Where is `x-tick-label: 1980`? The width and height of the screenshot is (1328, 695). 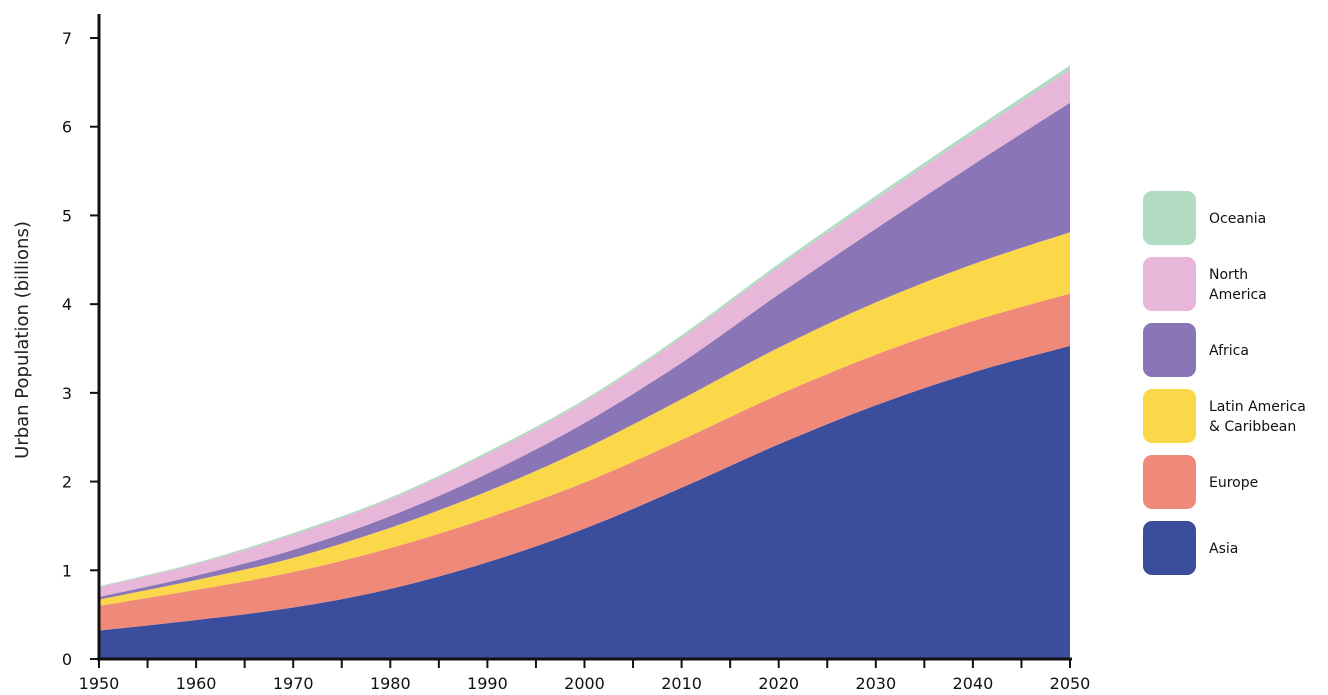
x-tick-label: 1980 is located at coordinates (390, 683).